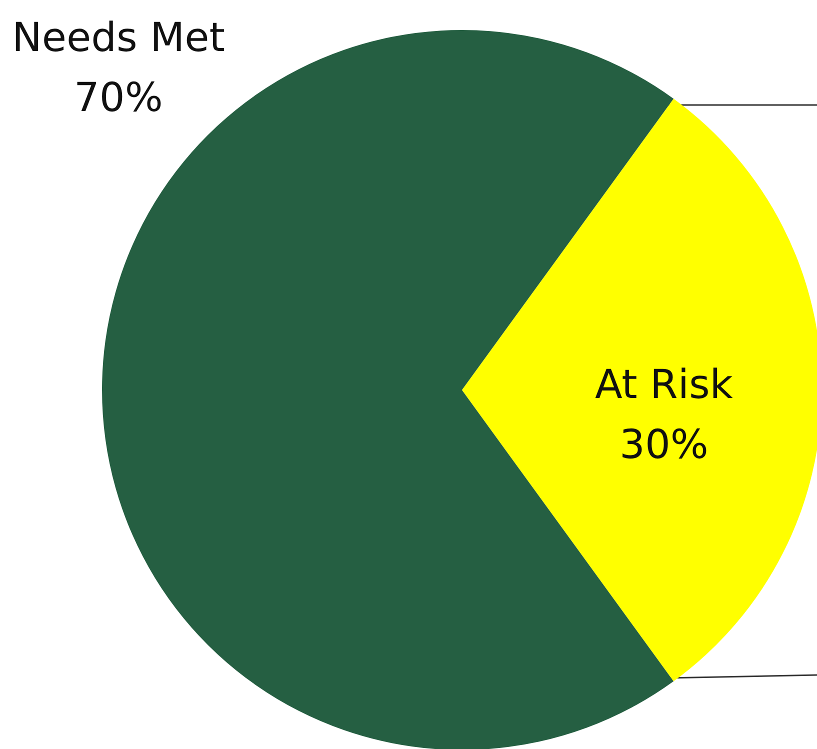 The height and width of the screenshot is (749, 817). What do you see at coordinates (118, 38) in the screenshot?
I see `slice-label: Needs Met` at bounding box center [118, 38].